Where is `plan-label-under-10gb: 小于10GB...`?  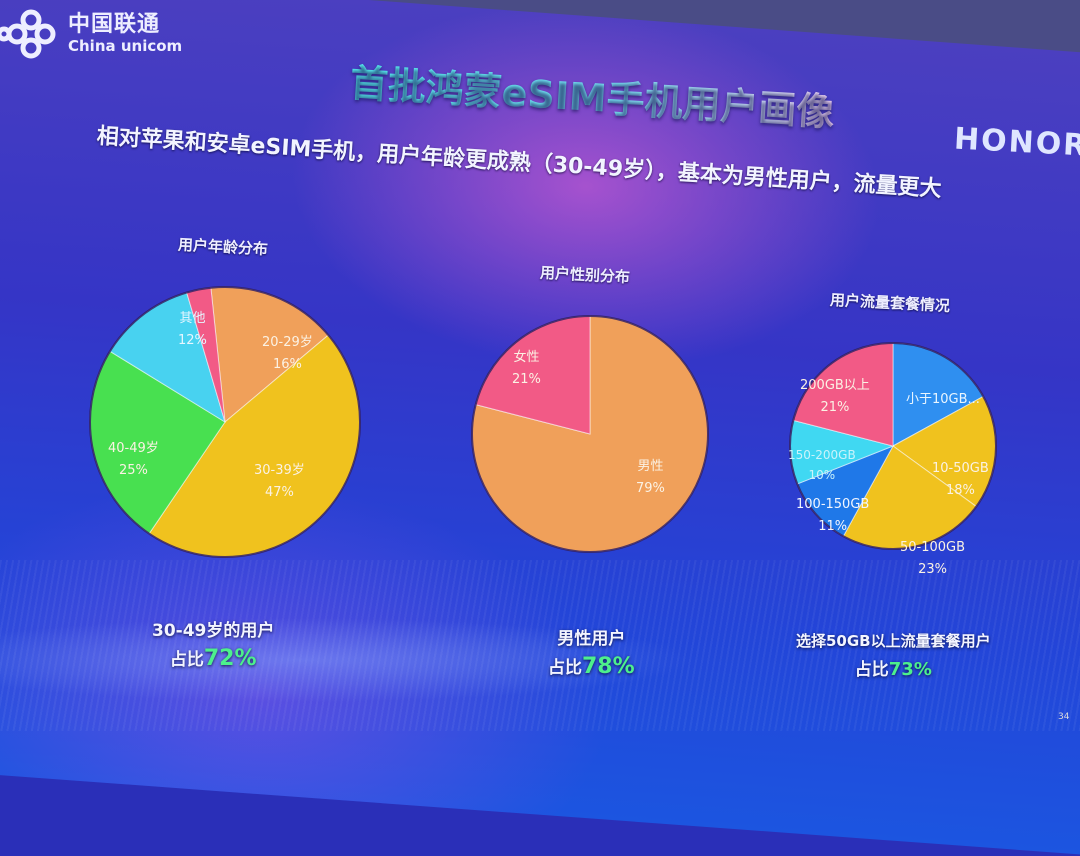
plan-label-under-10gb: 小于10GB... is located at coordinates (943, 399).